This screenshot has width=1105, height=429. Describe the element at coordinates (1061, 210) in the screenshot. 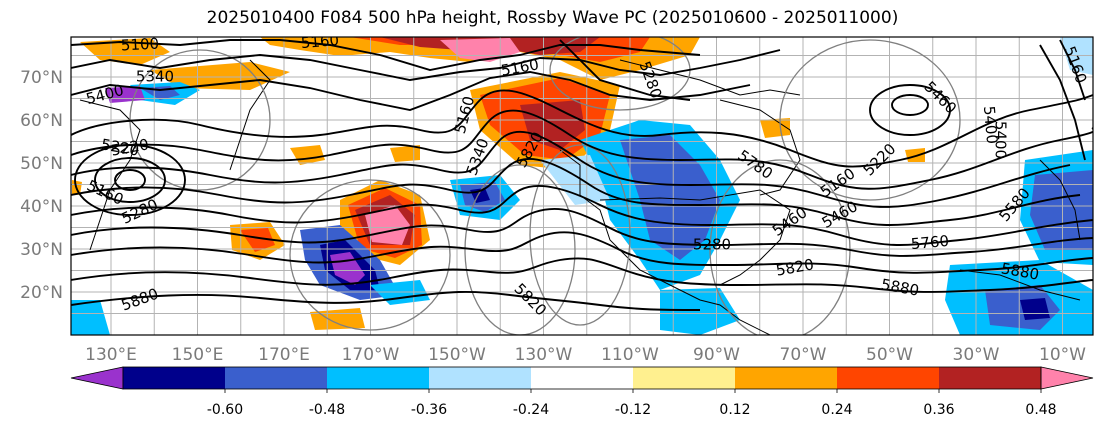

I see `anomaly-region-natl-blue` at that location.